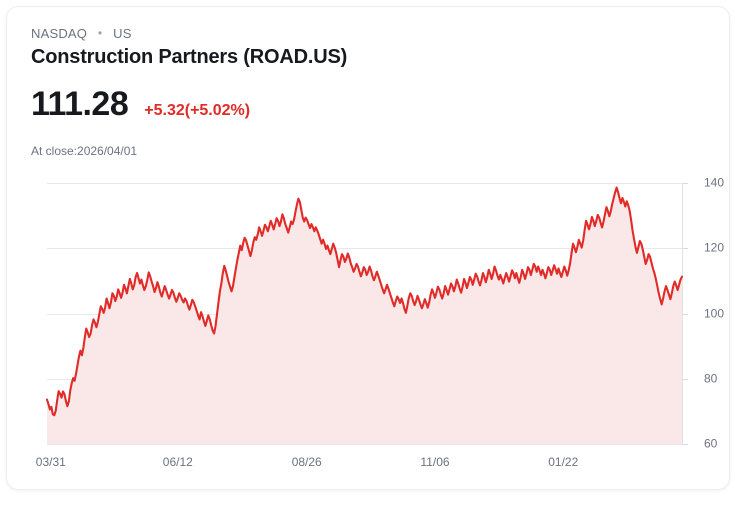 This screenshot has height=508, width=736. I want to click on x-axis-tick-label: 08/26, so click(307, 462).